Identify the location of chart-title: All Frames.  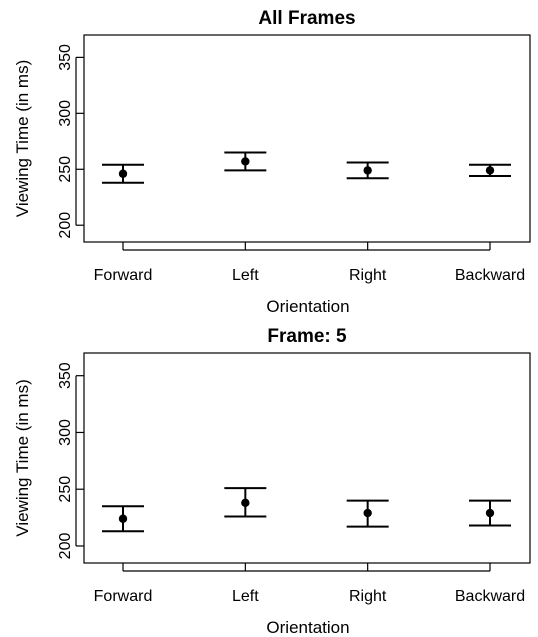
(306, 18).